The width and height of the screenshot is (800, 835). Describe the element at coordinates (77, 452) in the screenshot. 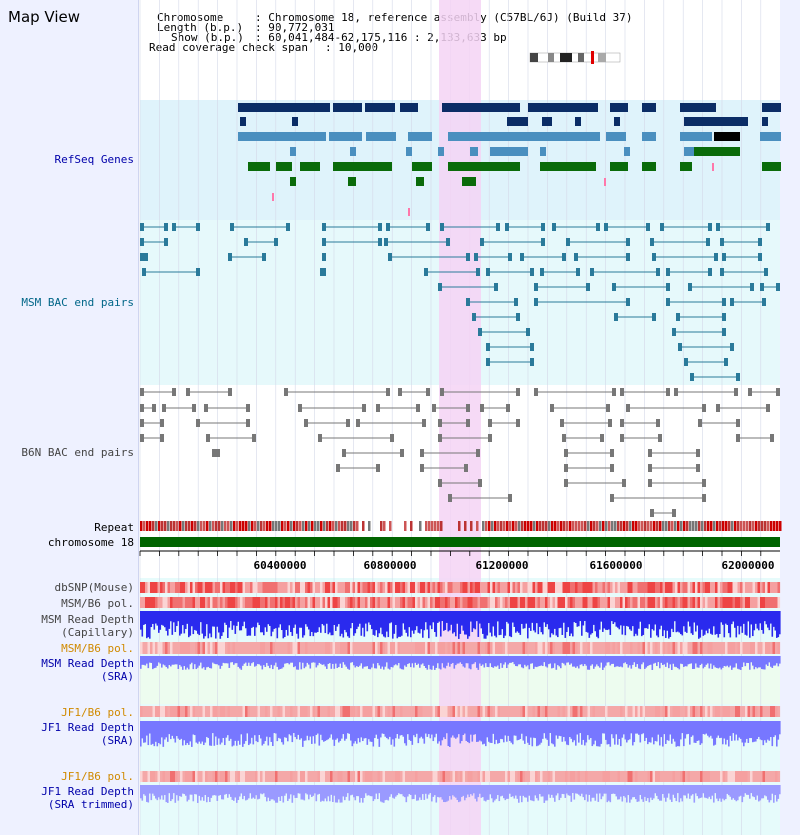

I see `track-label-b6n-bac: B6N BAC end pairs` at that location.